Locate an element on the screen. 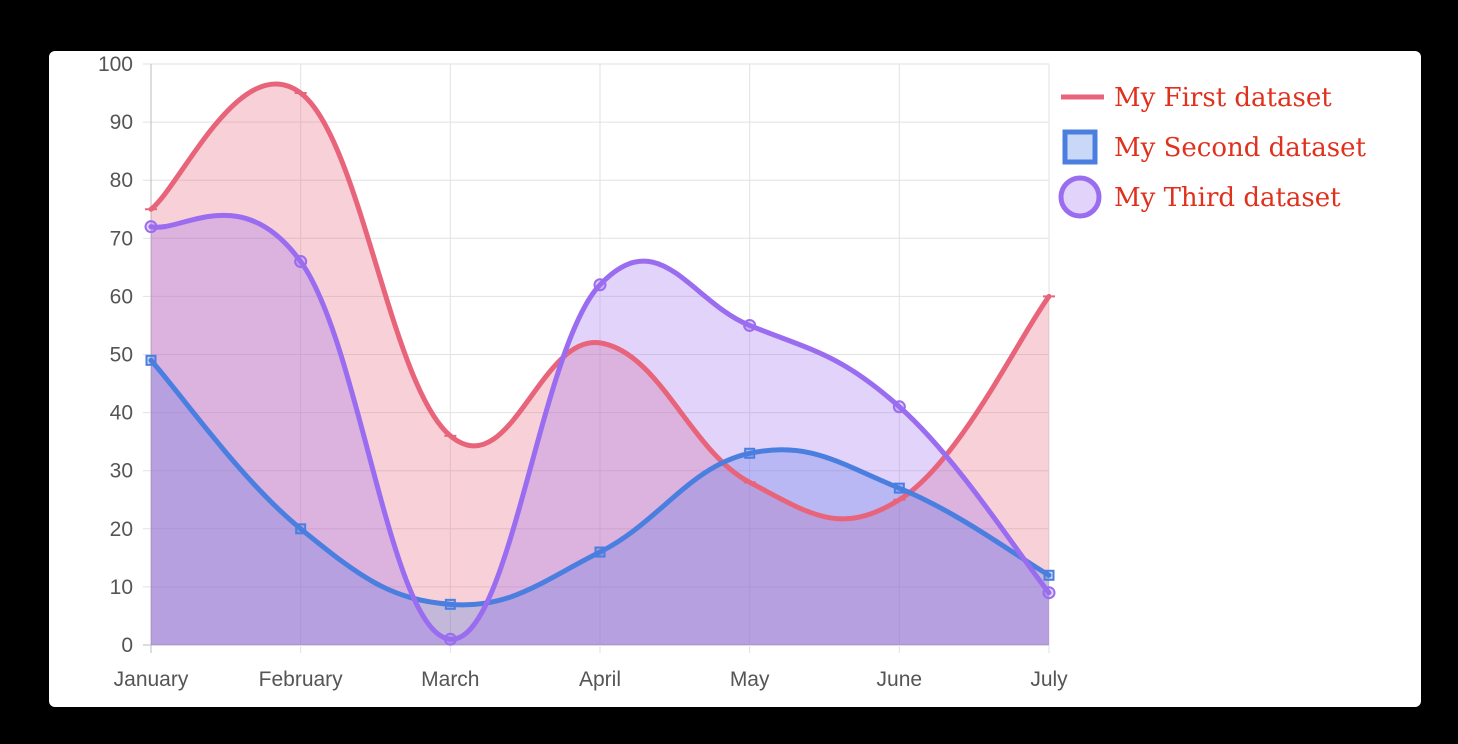  y-tick-label: 50 is located at coordinates (121, 355).